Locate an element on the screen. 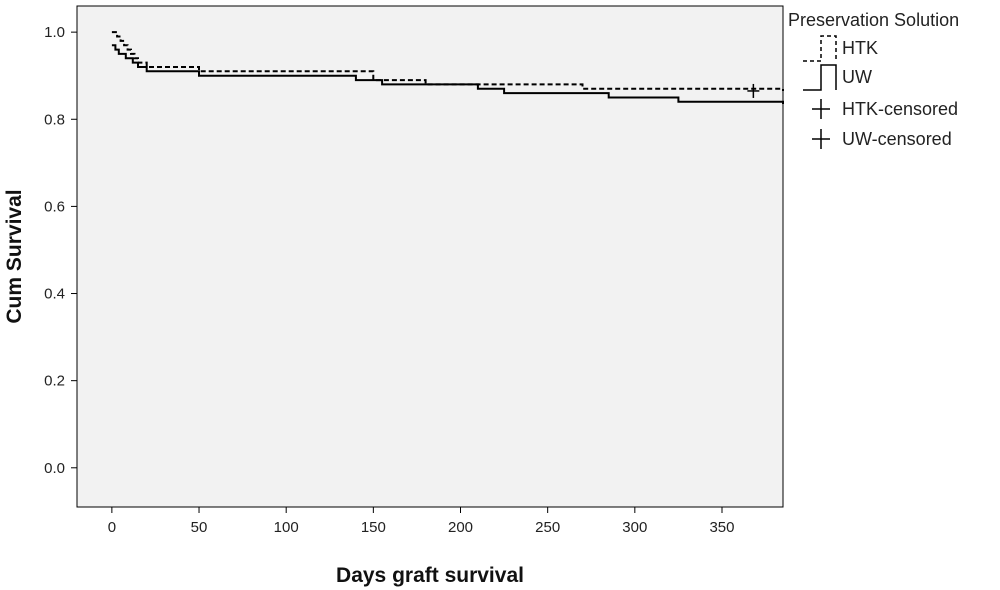 The image size is (1000, 590). x-tick-label: 100 is located at coordinates (286, 527).